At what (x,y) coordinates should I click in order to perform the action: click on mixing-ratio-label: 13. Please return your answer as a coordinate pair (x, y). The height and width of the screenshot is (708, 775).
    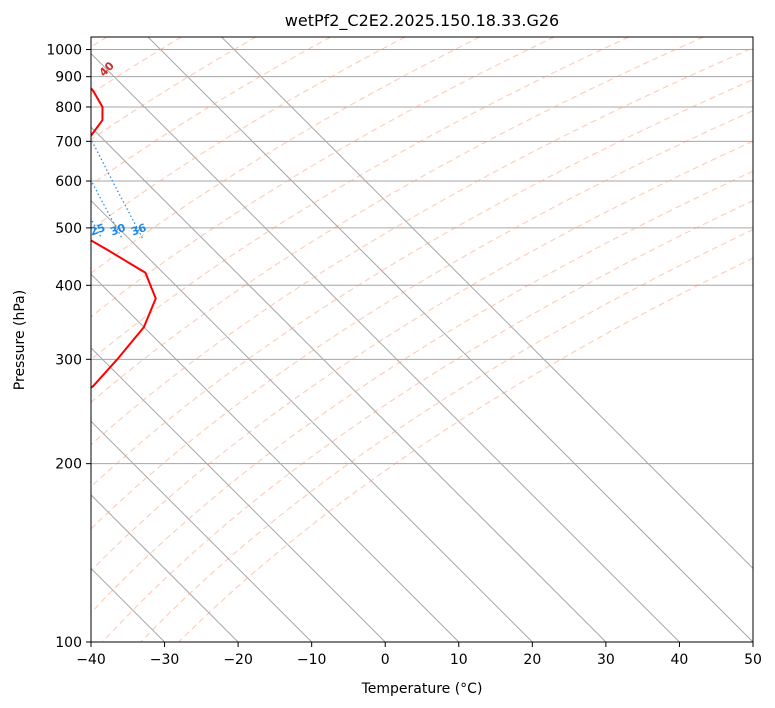
    Looking at the image, I should click on (26, 229).